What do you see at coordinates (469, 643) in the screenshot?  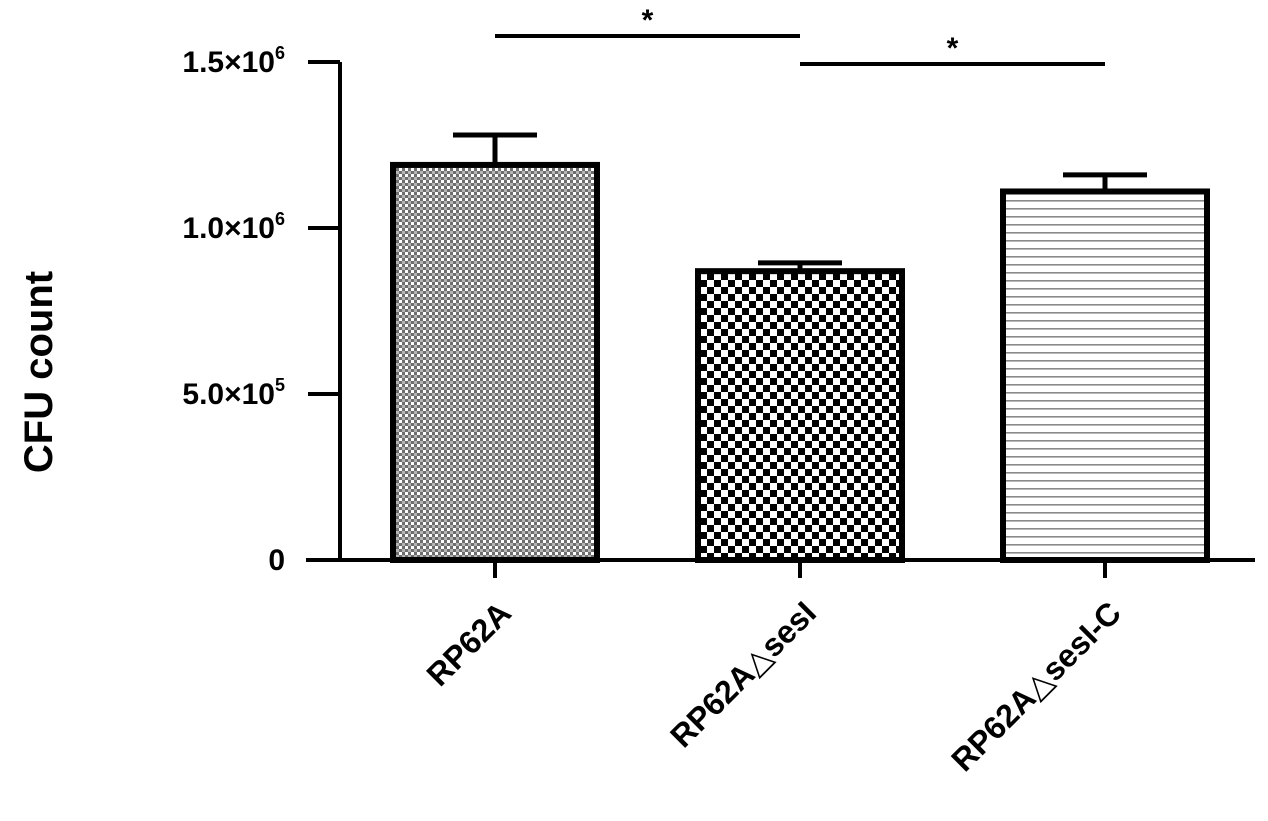 I see `x-tick-label: RP62A` at bounding box center [469, 643].